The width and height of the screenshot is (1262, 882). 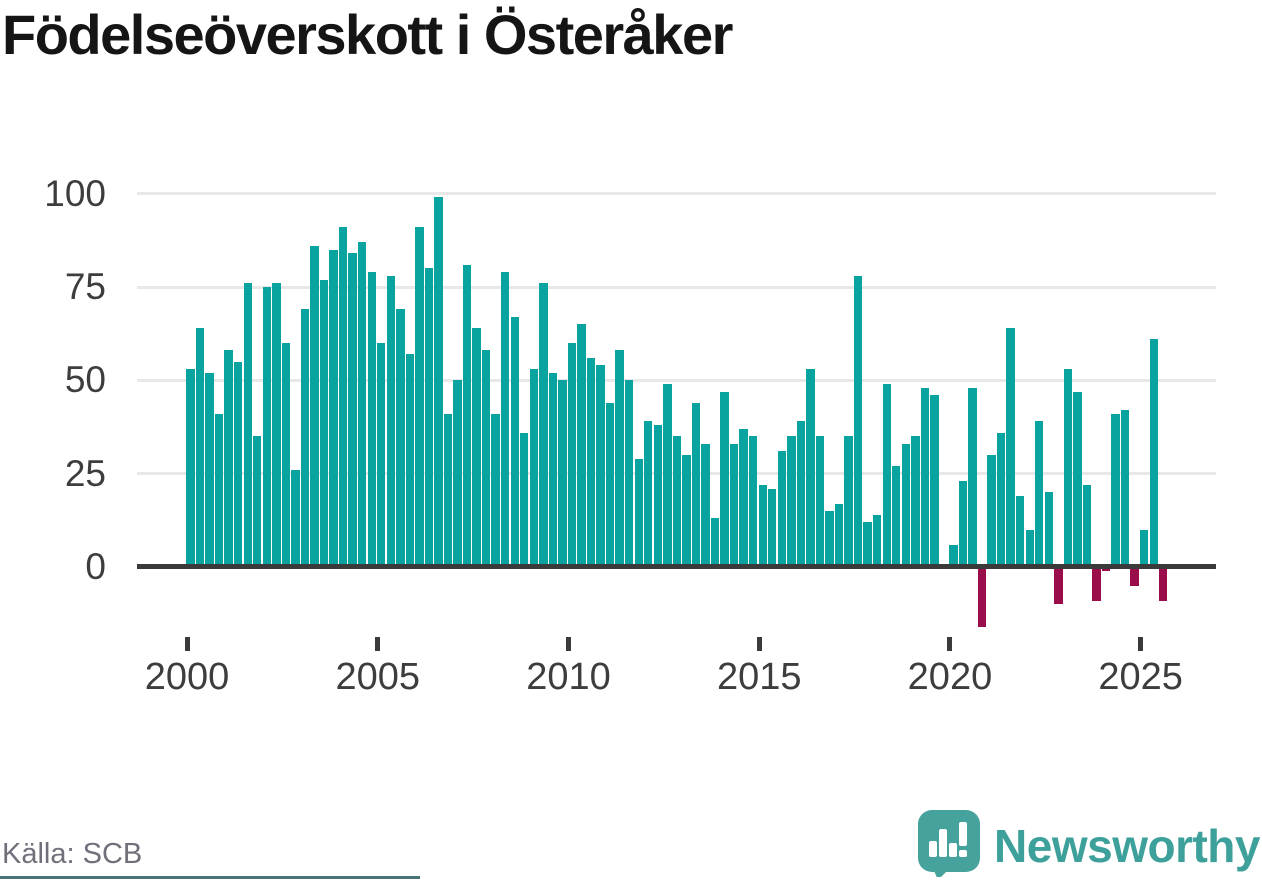 I want to click on bar-2004q1, so click(x=343, y=397).